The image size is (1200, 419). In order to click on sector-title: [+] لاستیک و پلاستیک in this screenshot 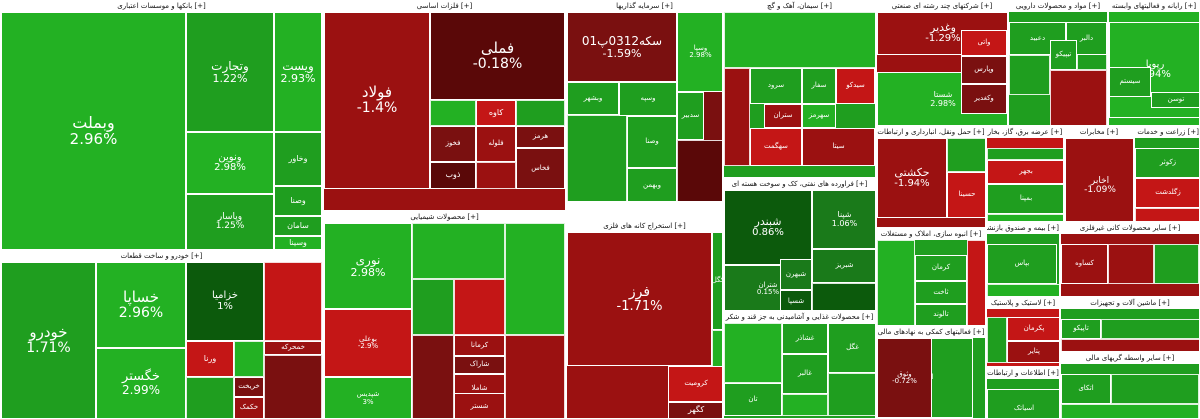, I will do `click(1023, 303)`.